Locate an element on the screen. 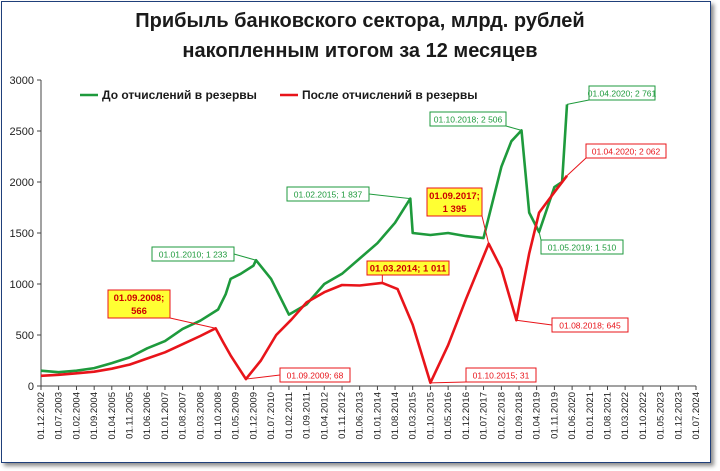 This screenshot has width=720, height=471. y-tick-label: 2000 is located at coordinates (22, 183).